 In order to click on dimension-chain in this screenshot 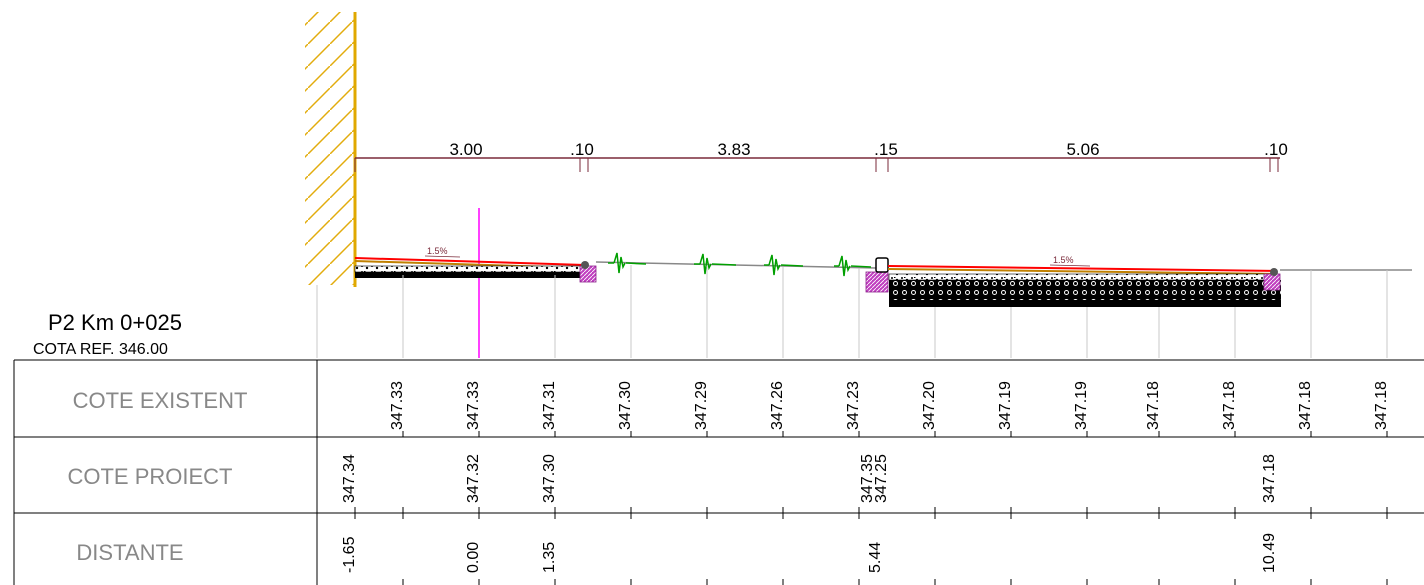, I will do `click(817, 164)`.